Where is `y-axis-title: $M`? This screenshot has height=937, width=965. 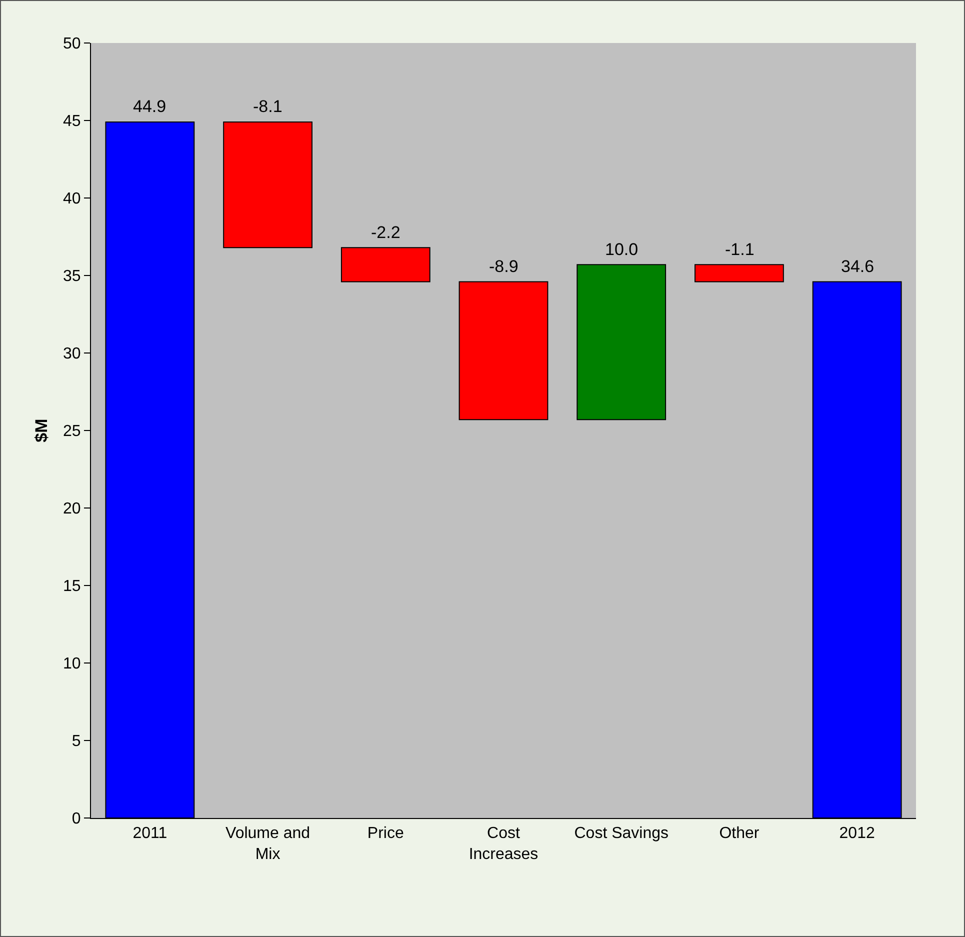
y-axis-title: $M is located at coordinates (41, 430).